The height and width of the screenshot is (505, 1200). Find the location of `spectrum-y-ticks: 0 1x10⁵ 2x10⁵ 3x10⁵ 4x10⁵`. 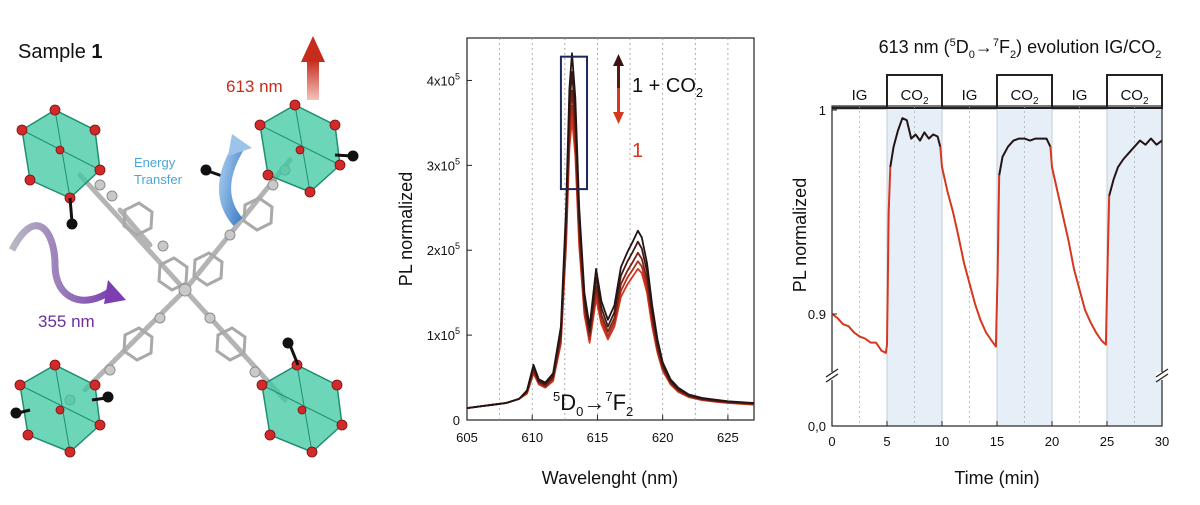

spectrum-y-ticks: 0 1x10⁵ 2x10⁵ 3x10⁵ 4x10⁵ is located at coordinates (449, 249).